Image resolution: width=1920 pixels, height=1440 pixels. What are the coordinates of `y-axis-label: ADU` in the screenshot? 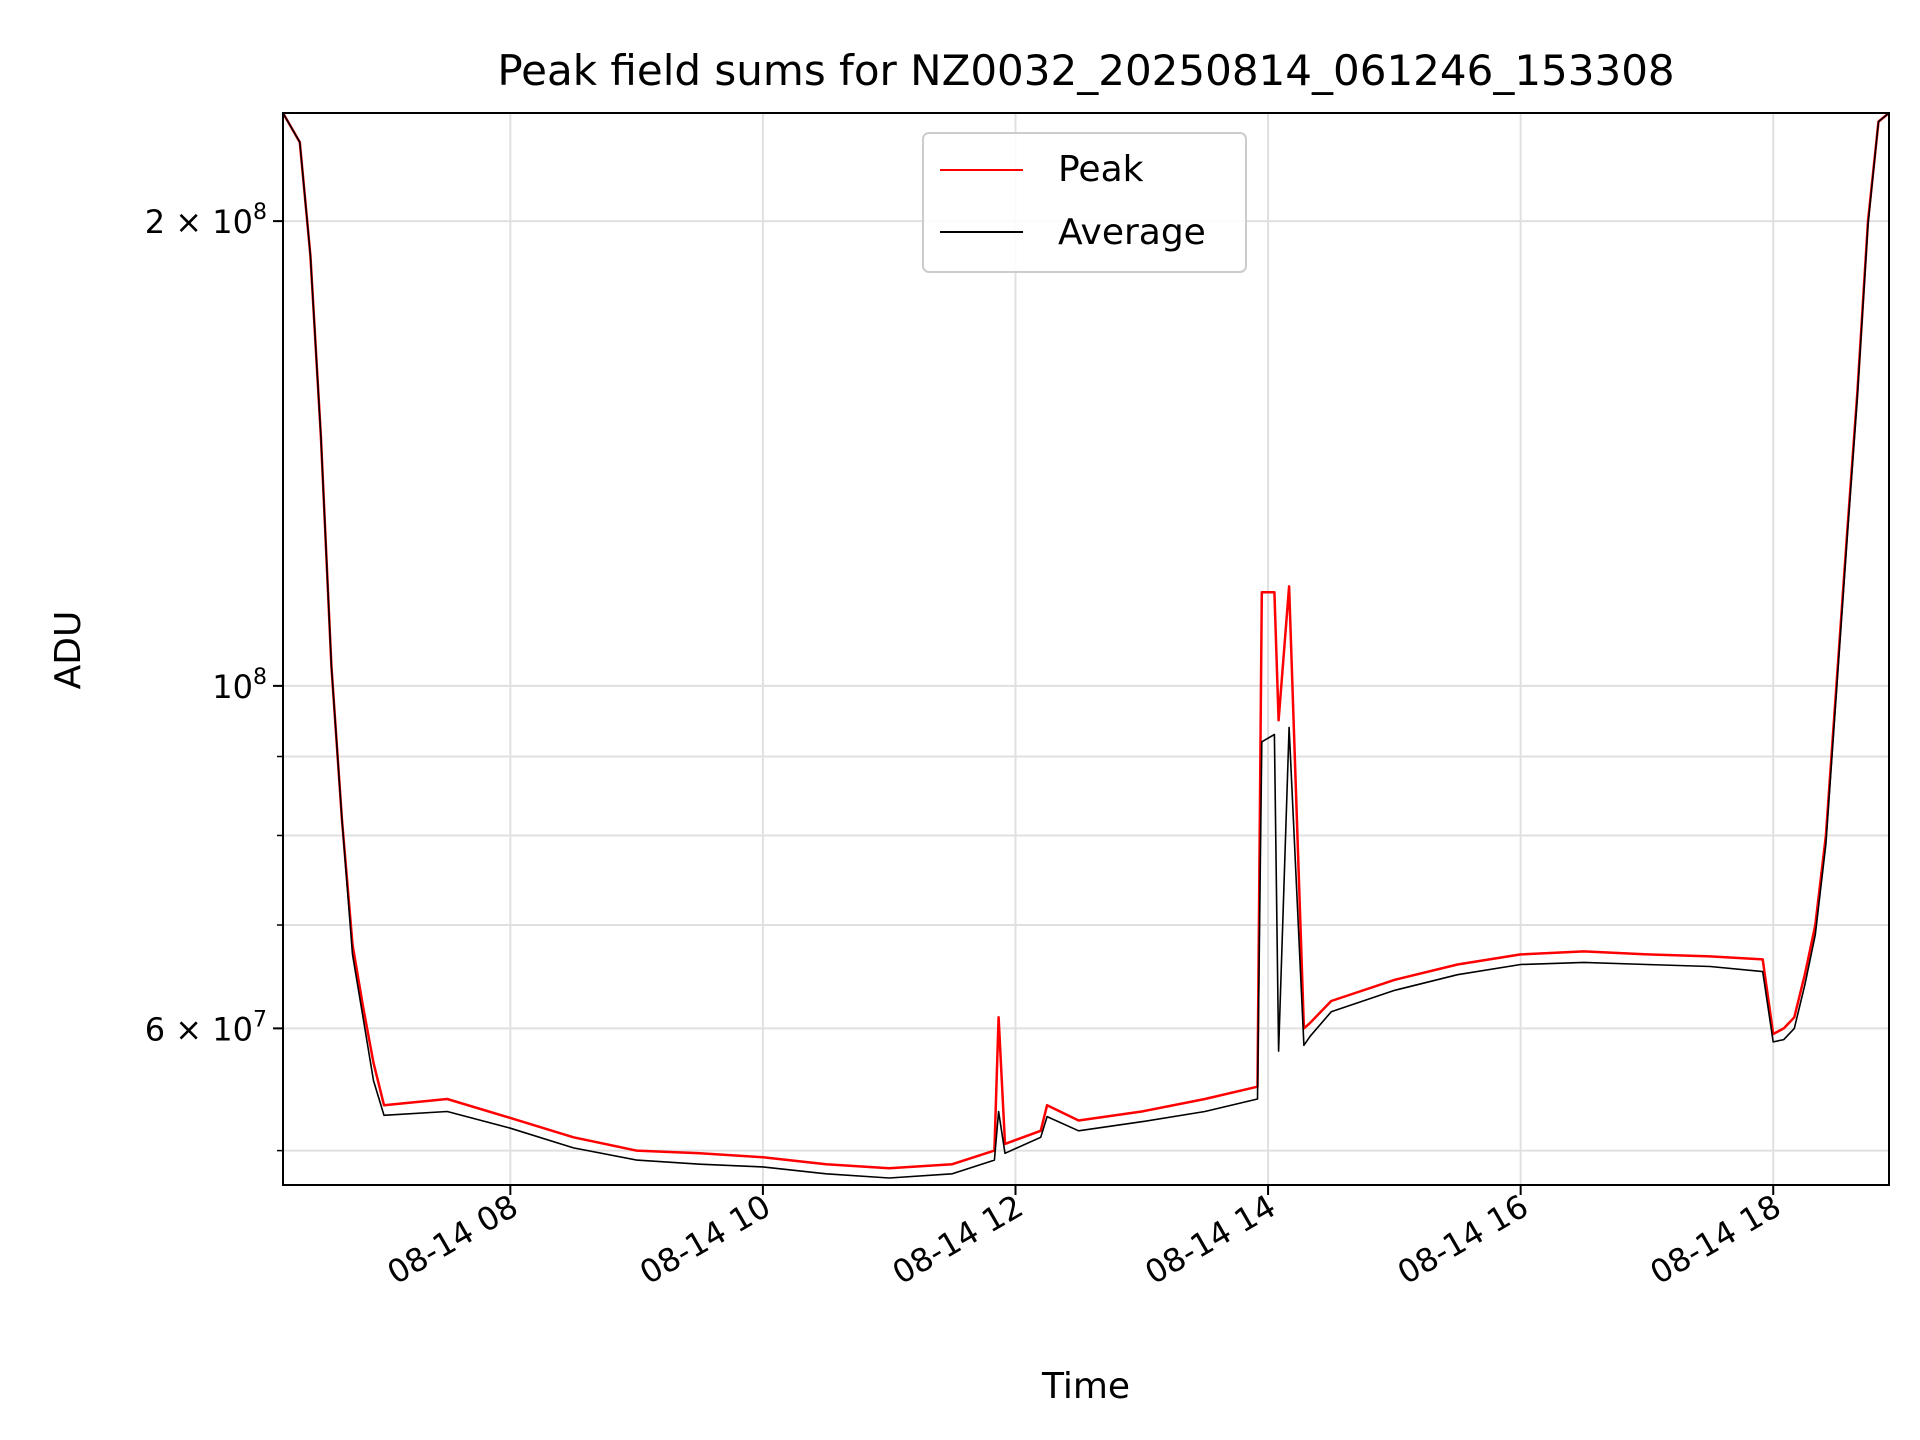 It's located at (68, 650).